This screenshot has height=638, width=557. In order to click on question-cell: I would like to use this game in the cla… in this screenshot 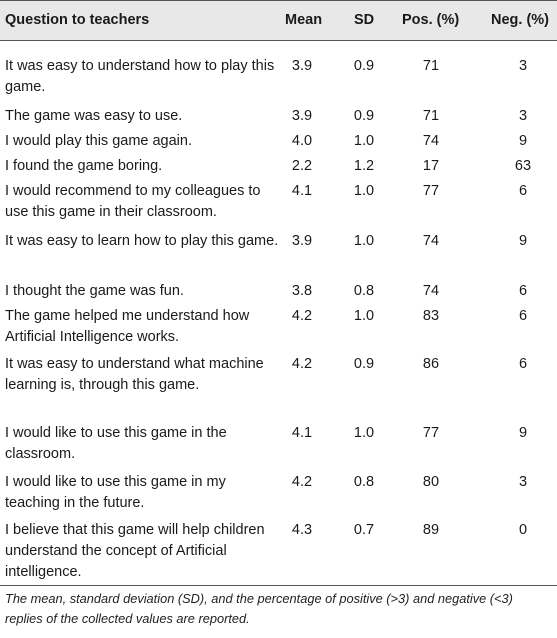, I will do `click(116, 443)`.